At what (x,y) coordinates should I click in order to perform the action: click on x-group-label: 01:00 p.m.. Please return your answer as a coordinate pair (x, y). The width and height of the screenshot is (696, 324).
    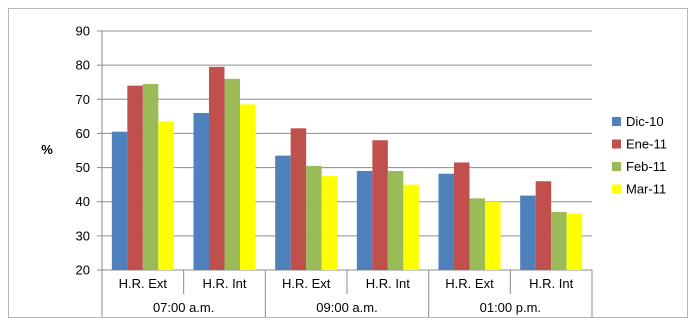
    Looking at the image, I should click on (510, 307).